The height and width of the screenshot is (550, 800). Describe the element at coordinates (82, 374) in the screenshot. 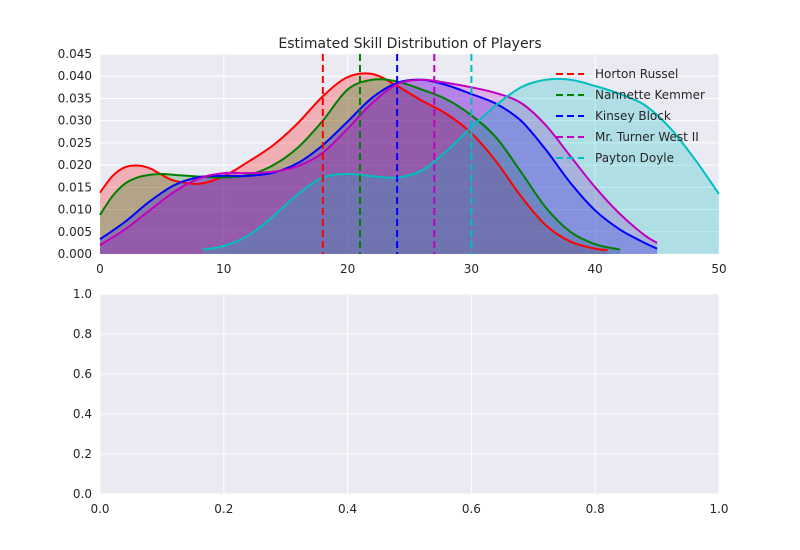

I see `bottom-y-tick-label: 0.6` at that location.